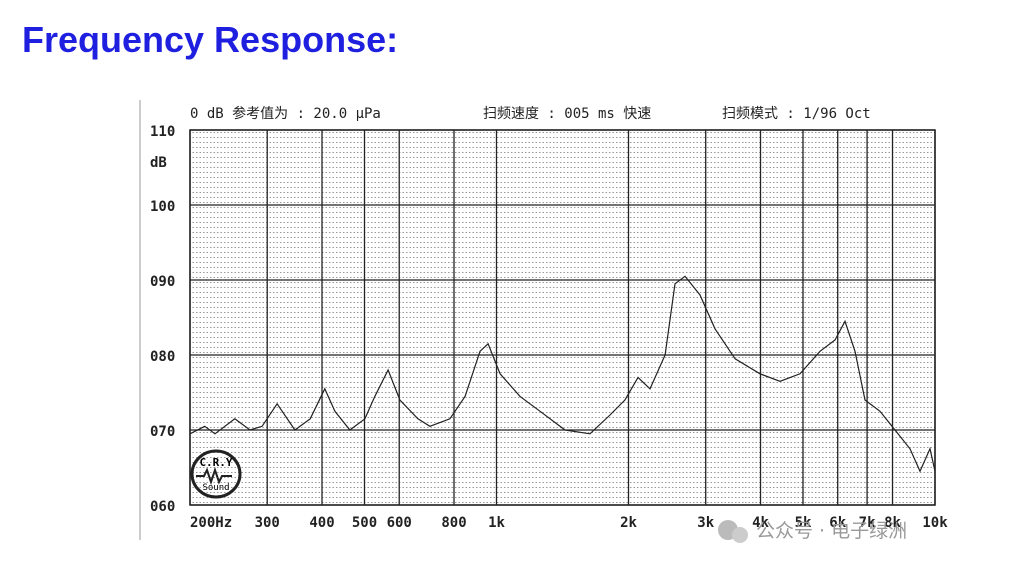  Describe the element at coordinates (285, 113) in the screenshot. I see `header-ref: 0 dB 参考值为 : 20.0 μPa` at that location.